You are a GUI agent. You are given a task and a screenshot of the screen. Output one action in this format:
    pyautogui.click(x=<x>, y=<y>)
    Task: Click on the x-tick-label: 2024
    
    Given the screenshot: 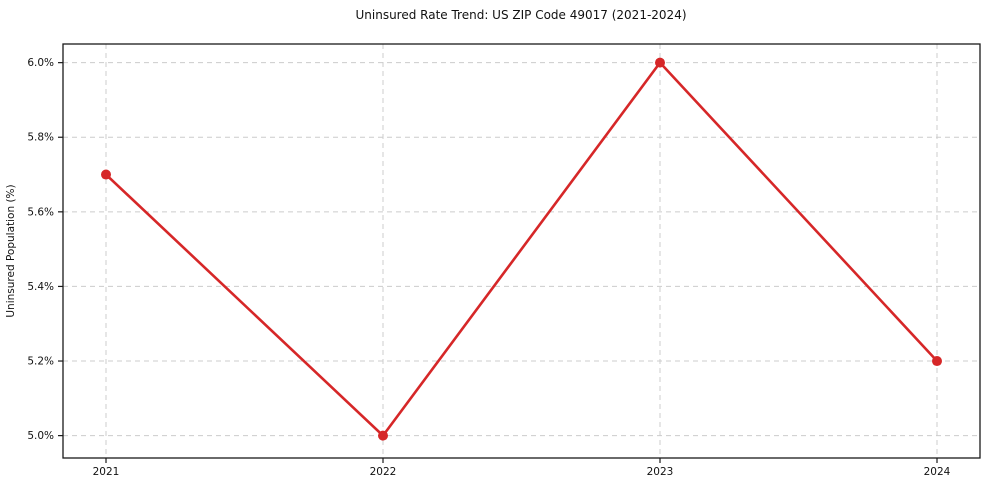 What is the action you would take?
    pyautogui.click(x=937, y=472)
    